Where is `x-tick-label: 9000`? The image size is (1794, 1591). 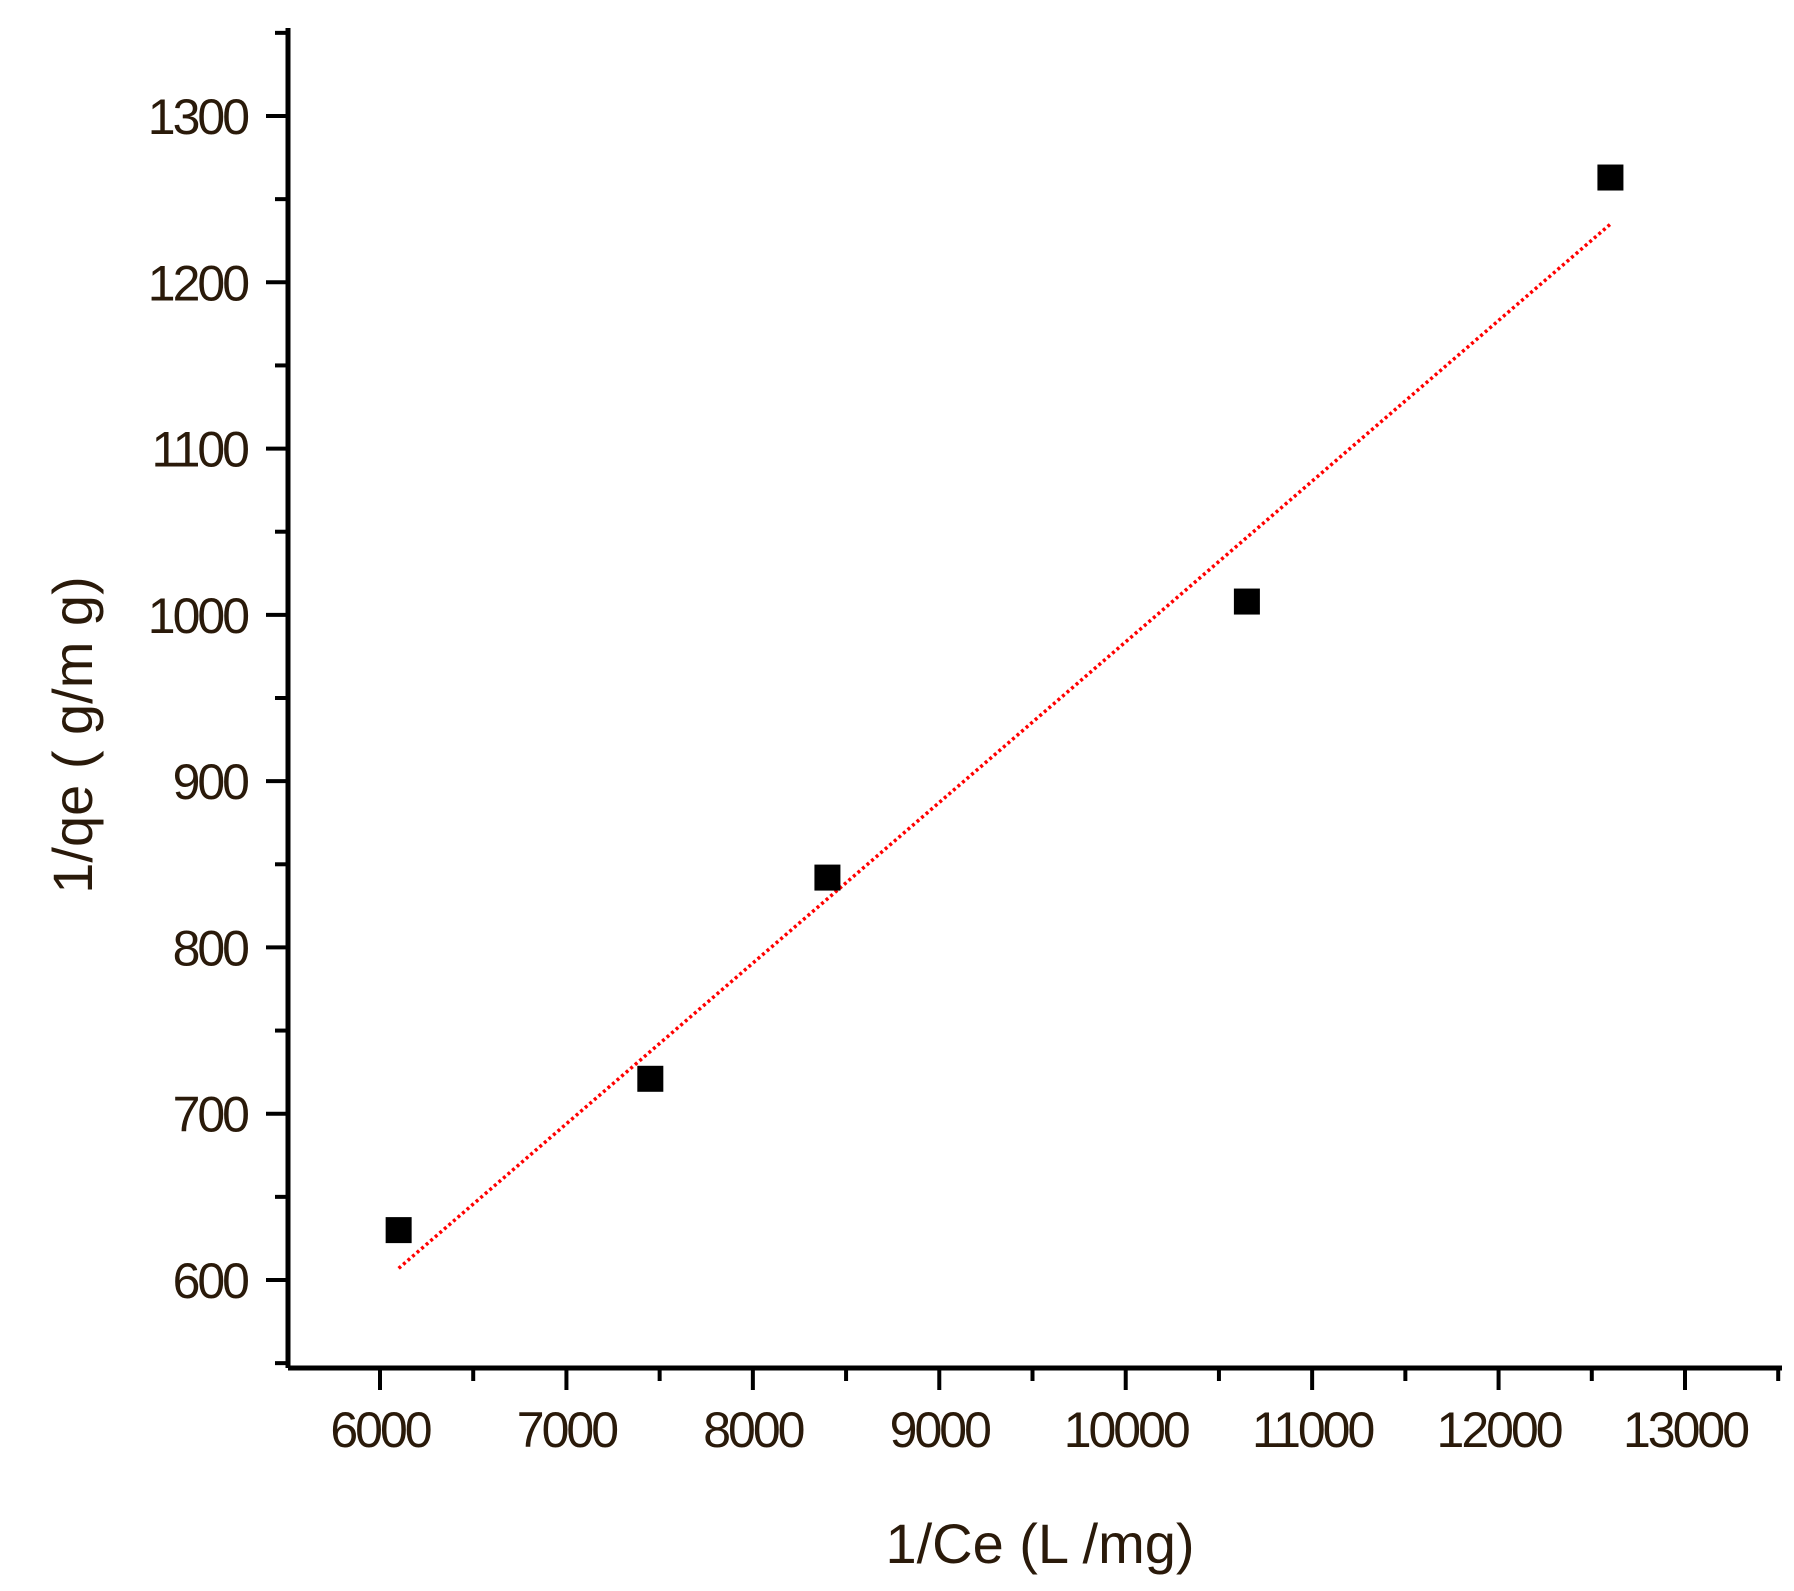 x-tick-label: 9000 is located at coordinates (940, 1430).